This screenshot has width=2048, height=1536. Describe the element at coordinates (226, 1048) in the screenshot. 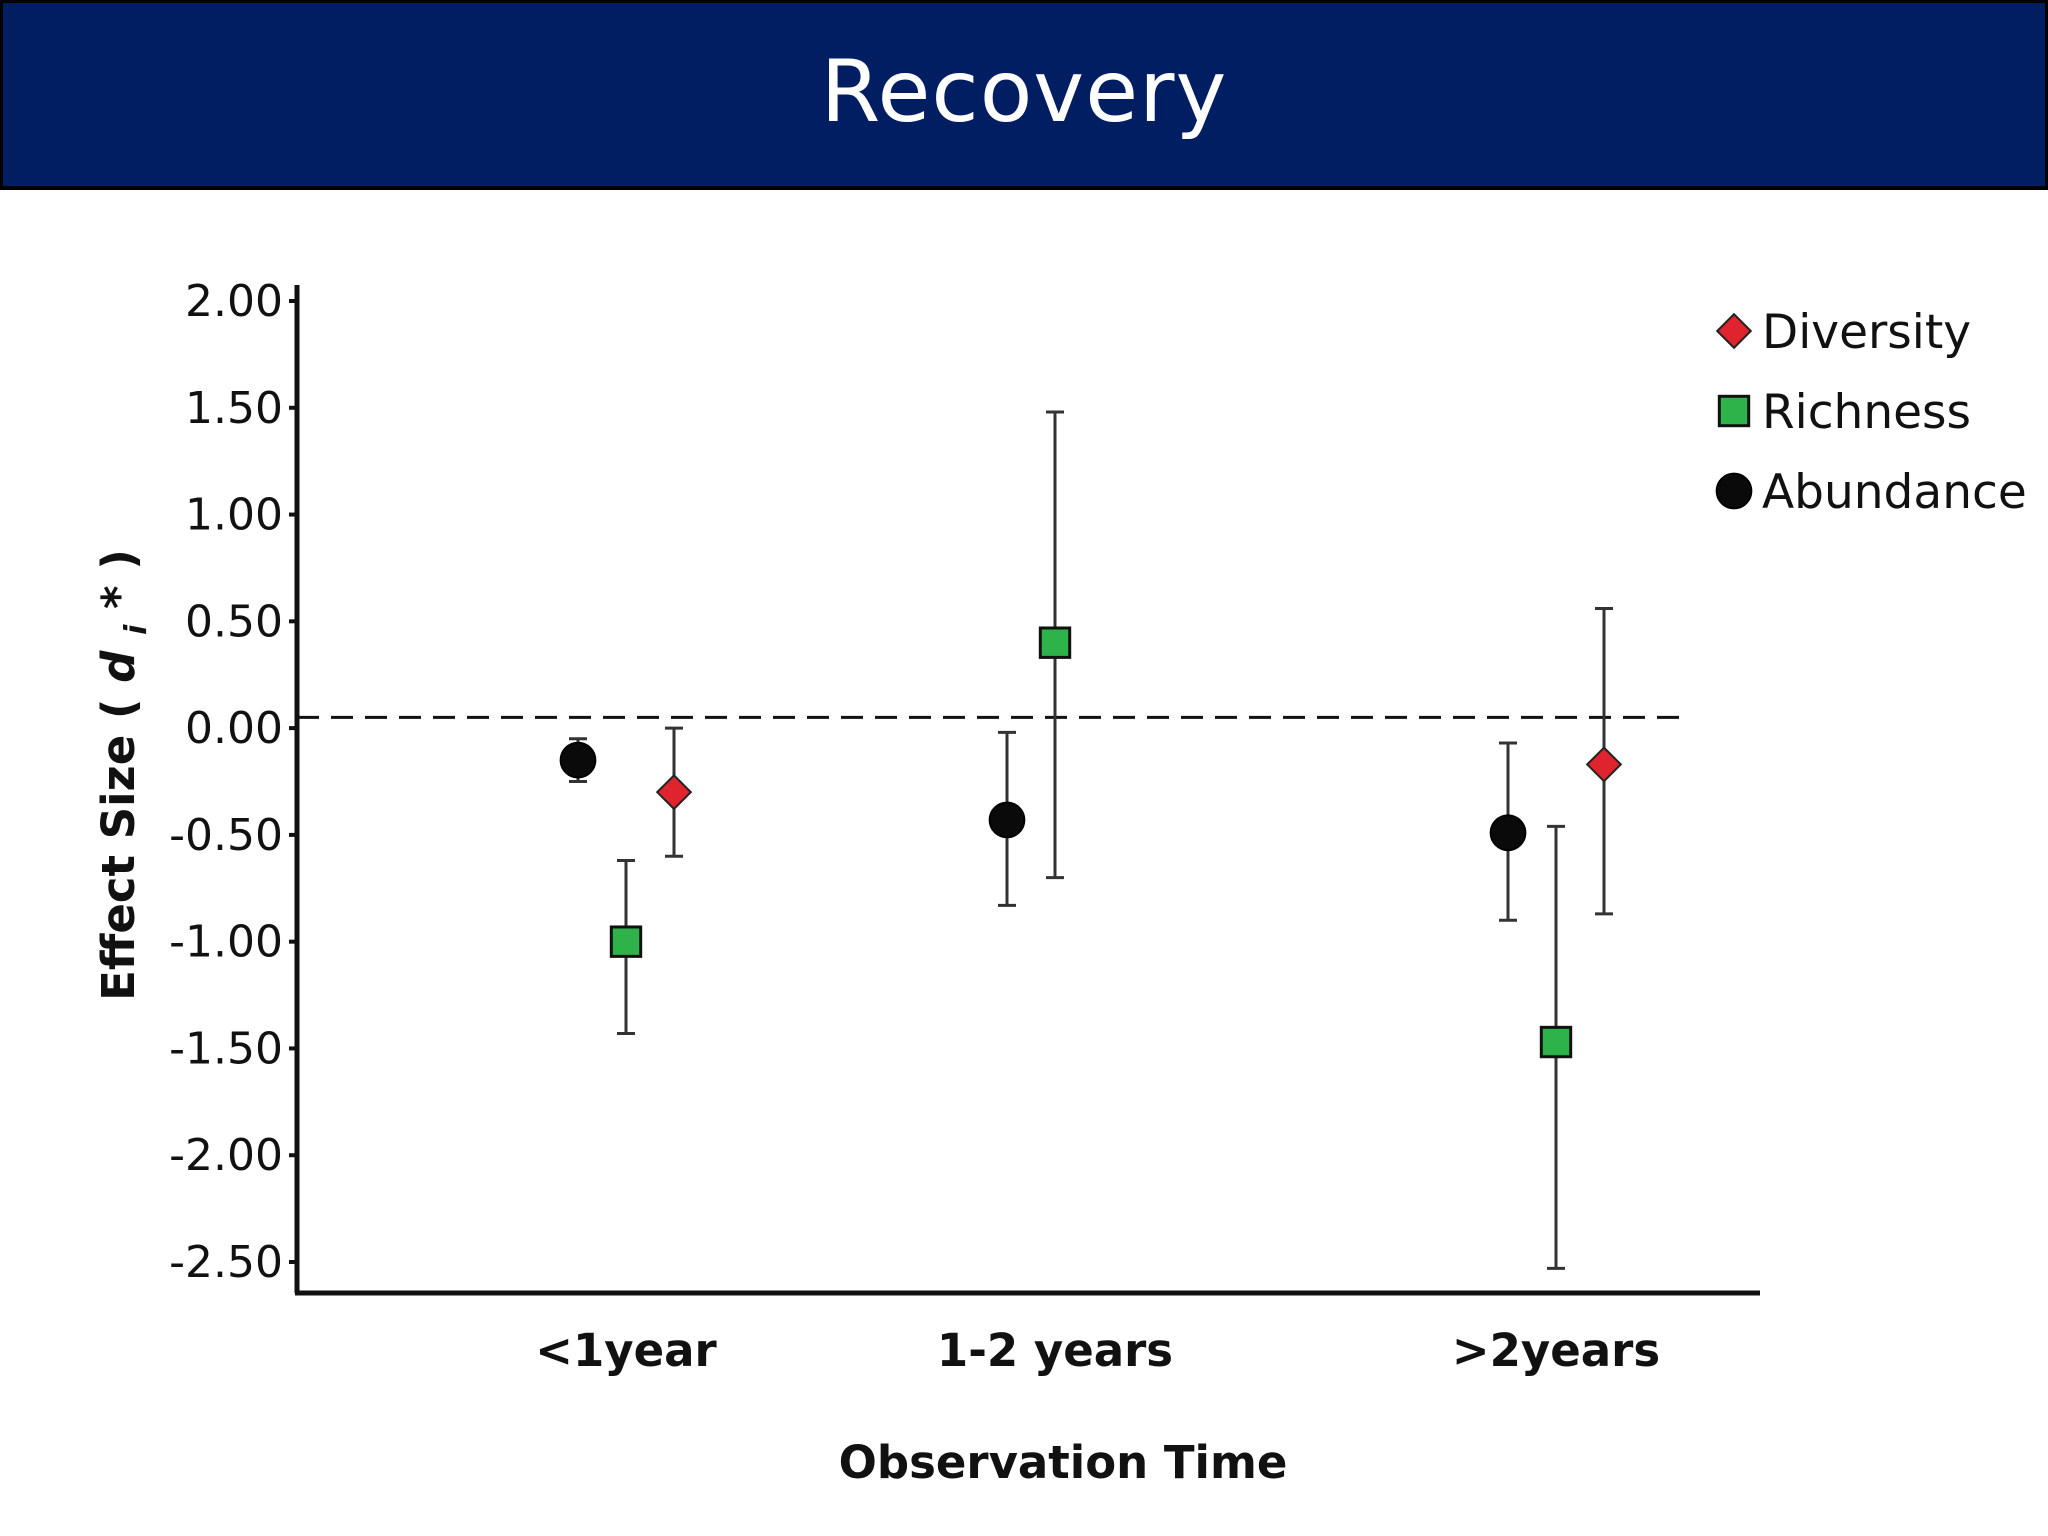

I see `y-tick-label: -1.50` at that location.